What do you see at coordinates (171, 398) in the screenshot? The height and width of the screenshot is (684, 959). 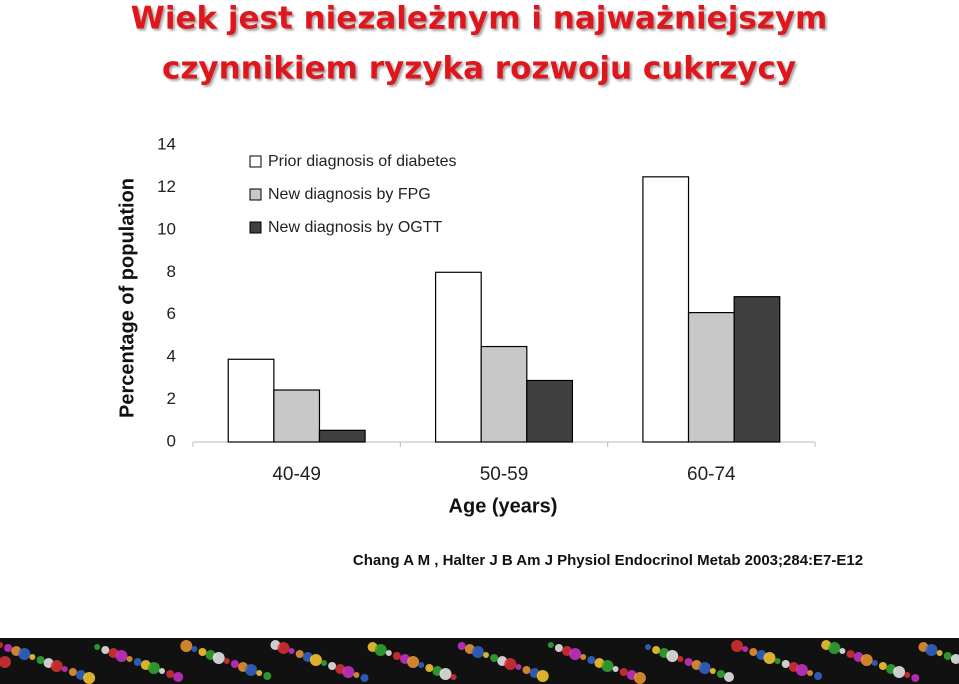 I see `y-tick-label: 2` at bounding box center [171, 398].